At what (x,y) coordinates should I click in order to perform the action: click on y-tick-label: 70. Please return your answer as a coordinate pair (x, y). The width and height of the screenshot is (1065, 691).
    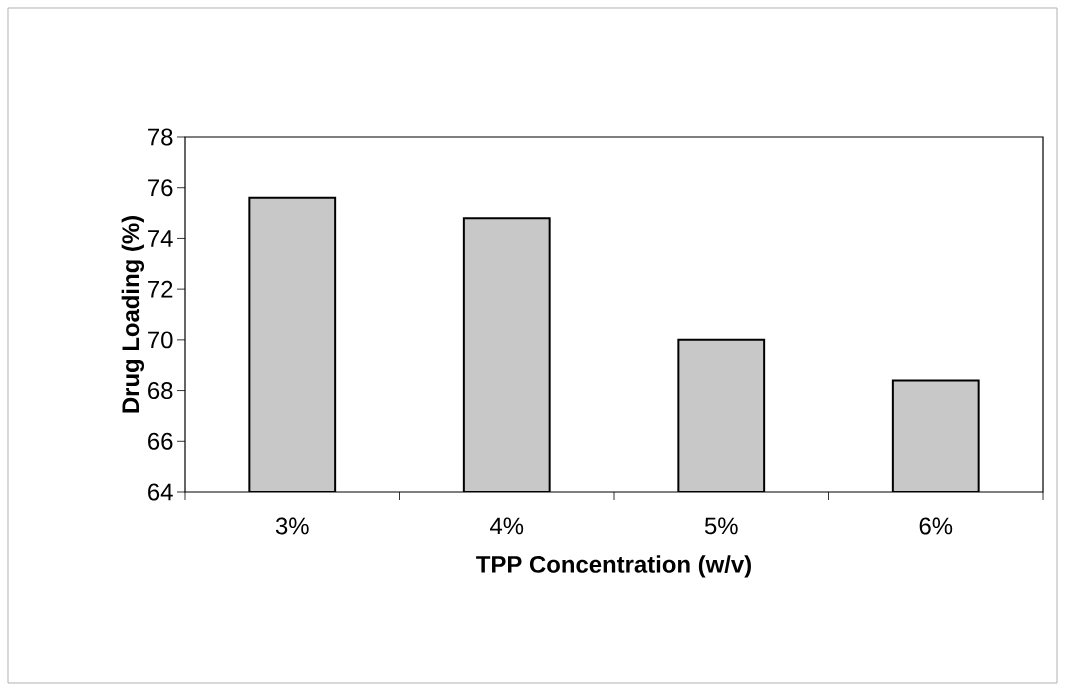
    Looking at the image, I should click on (160, 340).